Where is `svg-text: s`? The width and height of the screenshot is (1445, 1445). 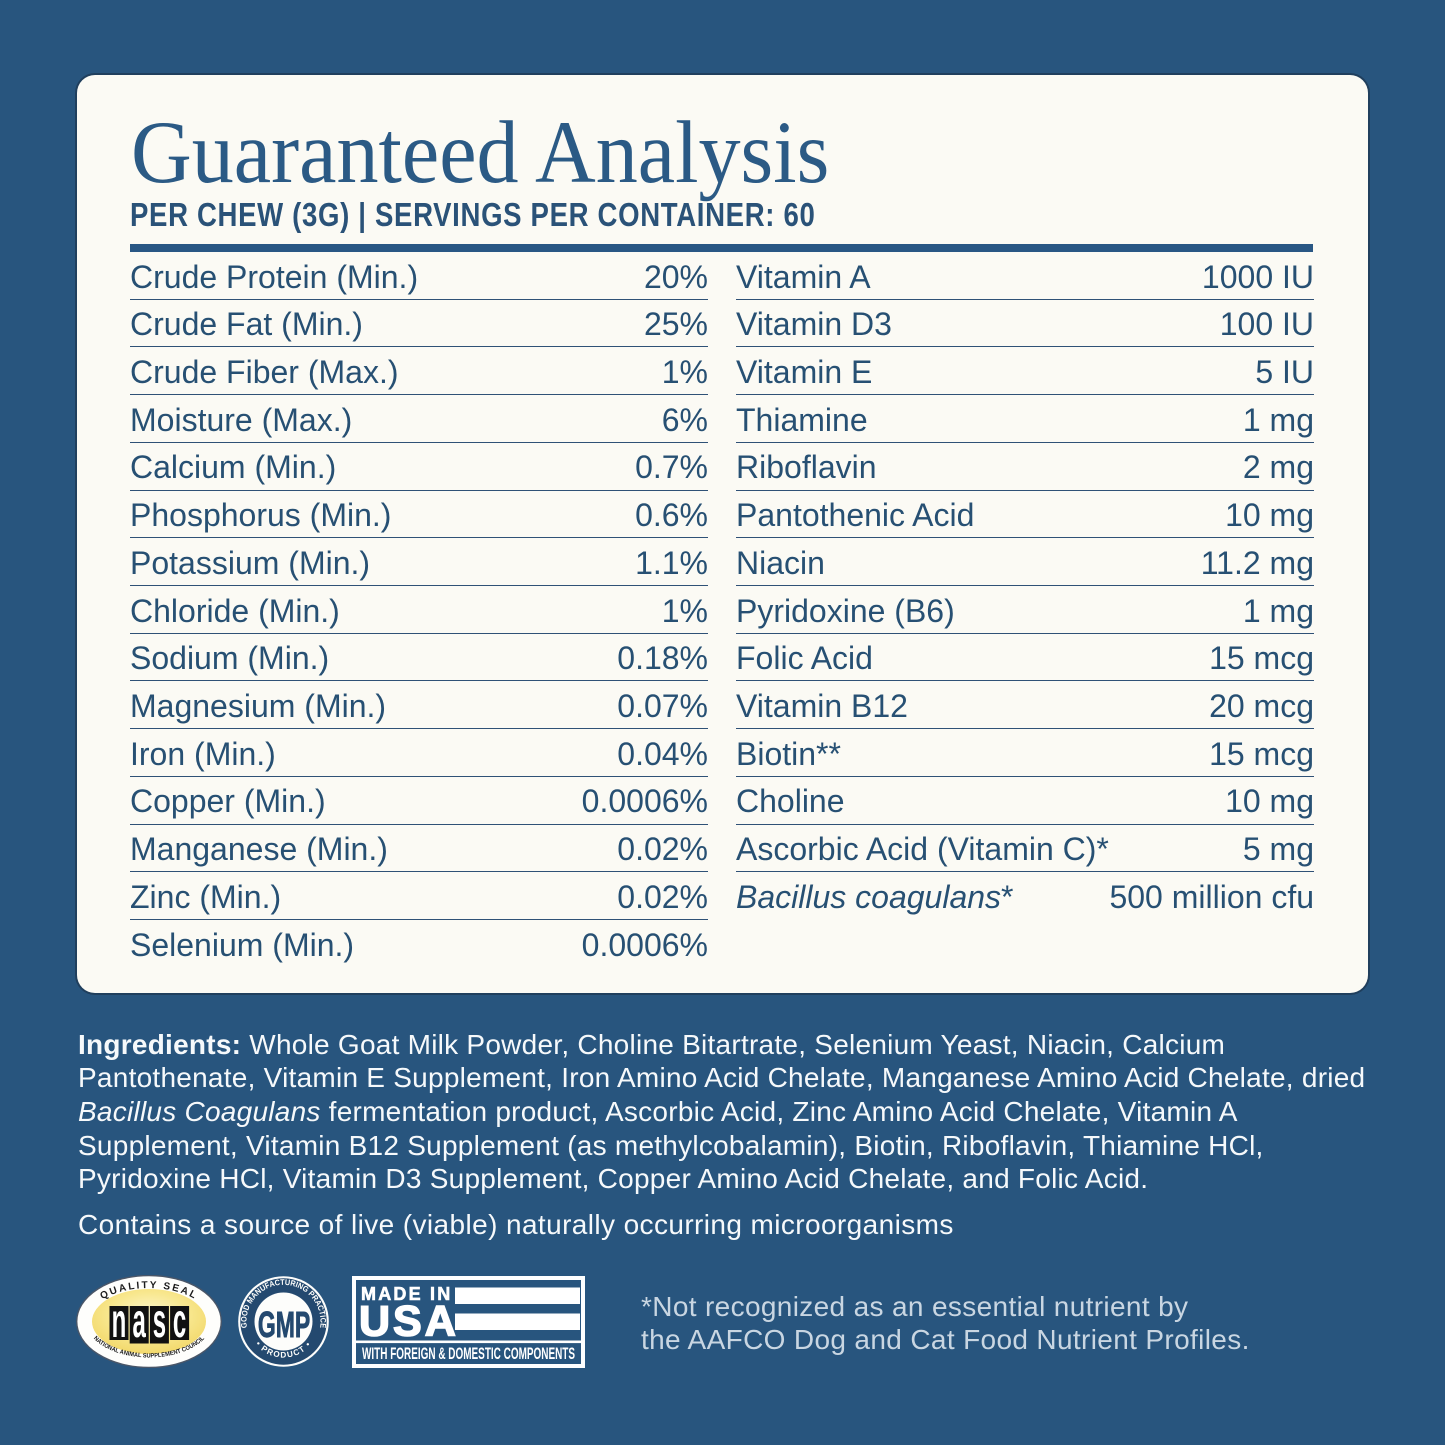
svg-text: s is located at coordinates (159, 1321).